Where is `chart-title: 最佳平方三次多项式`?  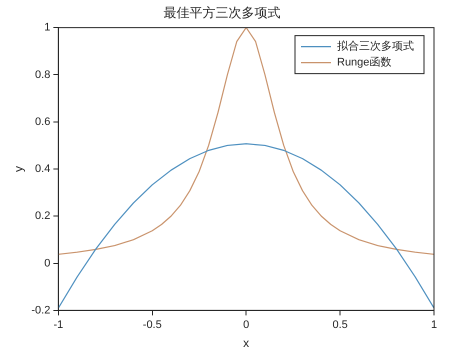
chart-title: 最佳平方三次多项式 is located at coordinates (222, 12).